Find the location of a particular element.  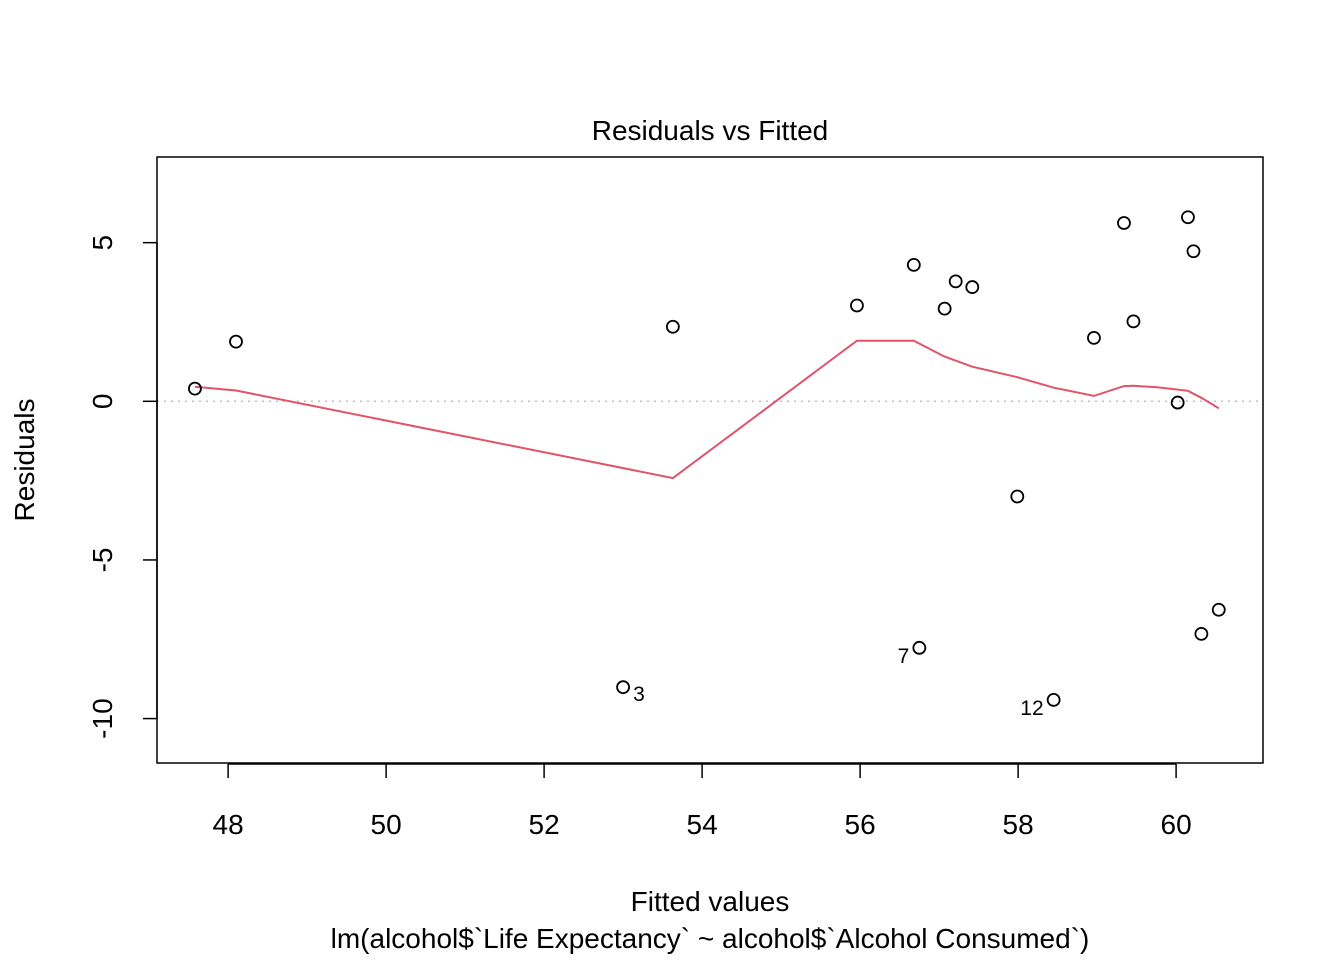

y-tick-label: -10 is located at coordinates (102, 718).